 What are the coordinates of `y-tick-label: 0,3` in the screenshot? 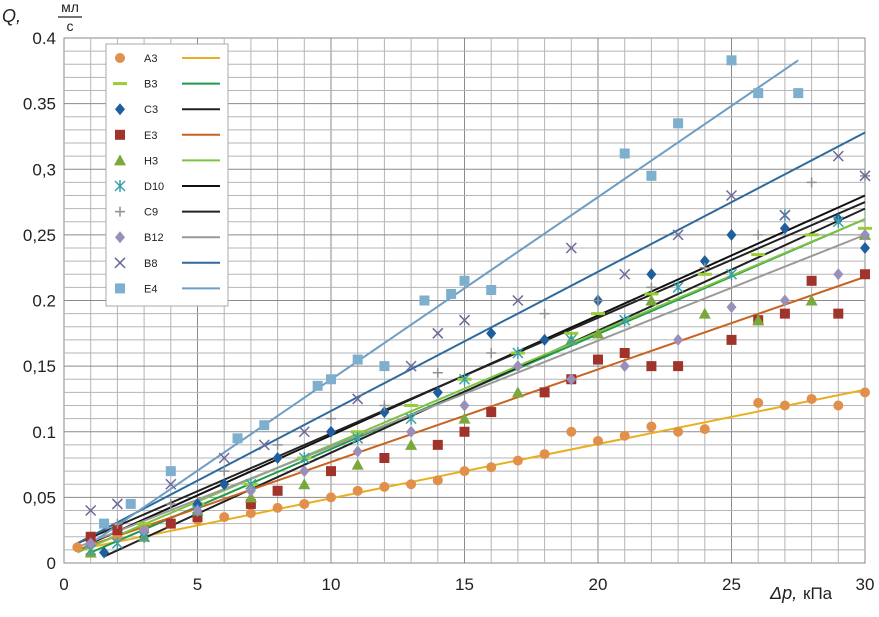 It's located at (44, 169).